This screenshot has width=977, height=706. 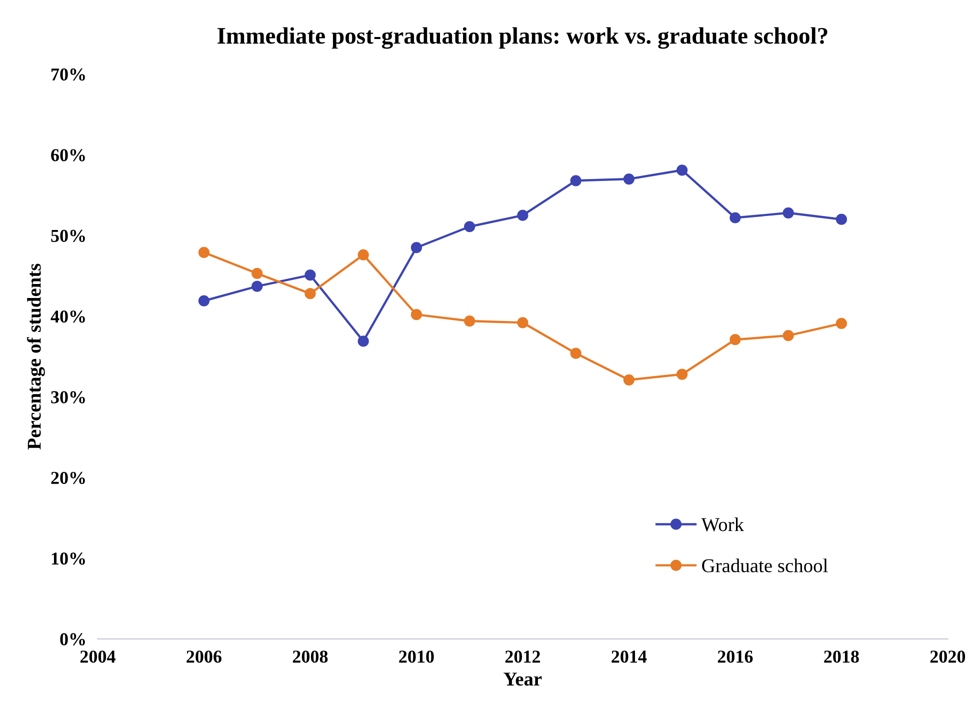 I want to click on chart-title: Immediate post-graduation plans: work vs. graduate school?, so click(x=523, y=38).